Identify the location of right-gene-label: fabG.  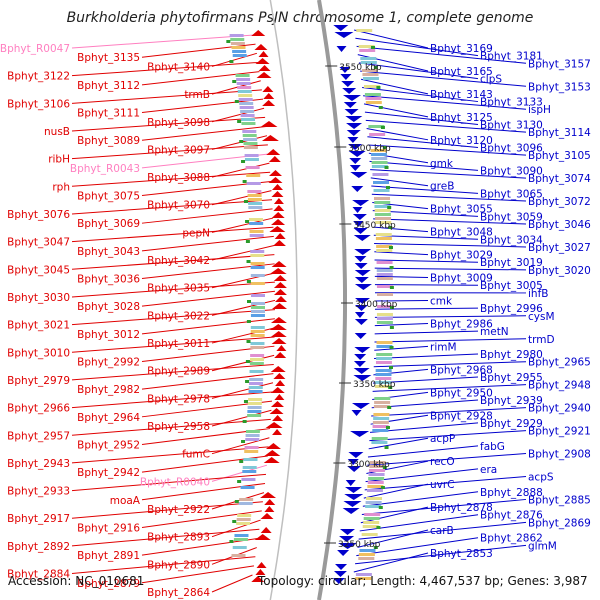
(492, 447).